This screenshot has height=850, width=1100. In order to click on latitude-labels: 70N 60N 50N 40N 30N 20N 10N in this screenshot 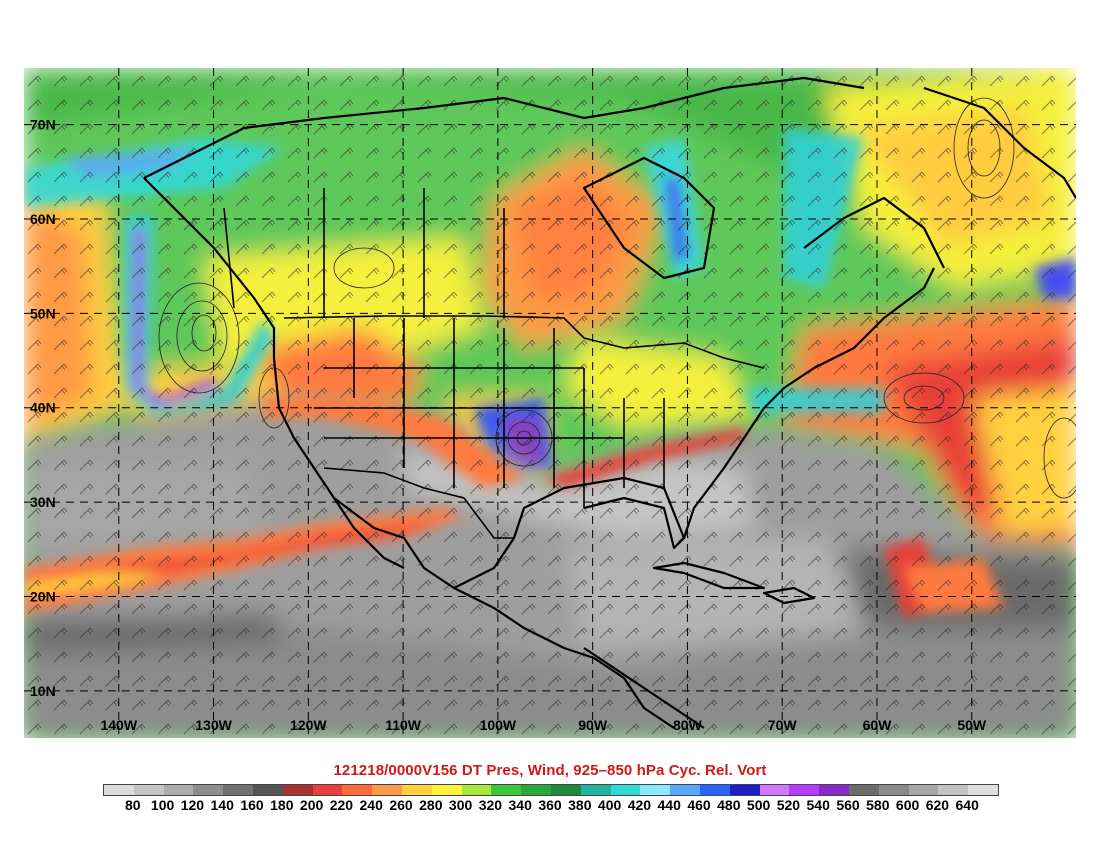, I will do `click(43, 408)`.